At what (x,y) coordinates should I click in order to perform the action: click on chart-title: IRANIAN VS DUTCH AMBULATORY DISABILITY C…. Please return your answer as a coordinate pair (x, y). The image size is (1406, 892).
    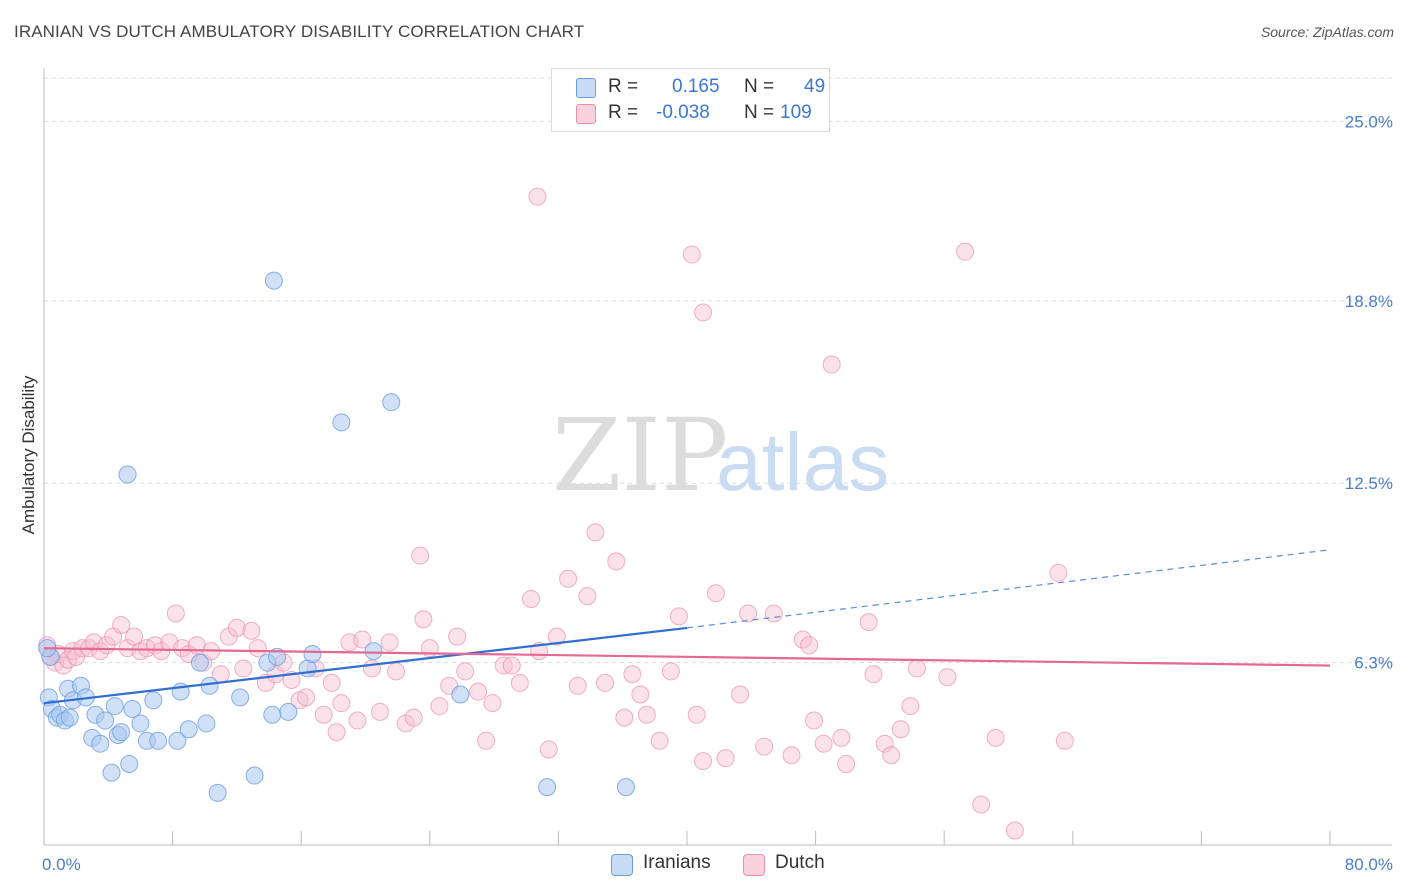
    Looking at the image, I should click on (299, 31).